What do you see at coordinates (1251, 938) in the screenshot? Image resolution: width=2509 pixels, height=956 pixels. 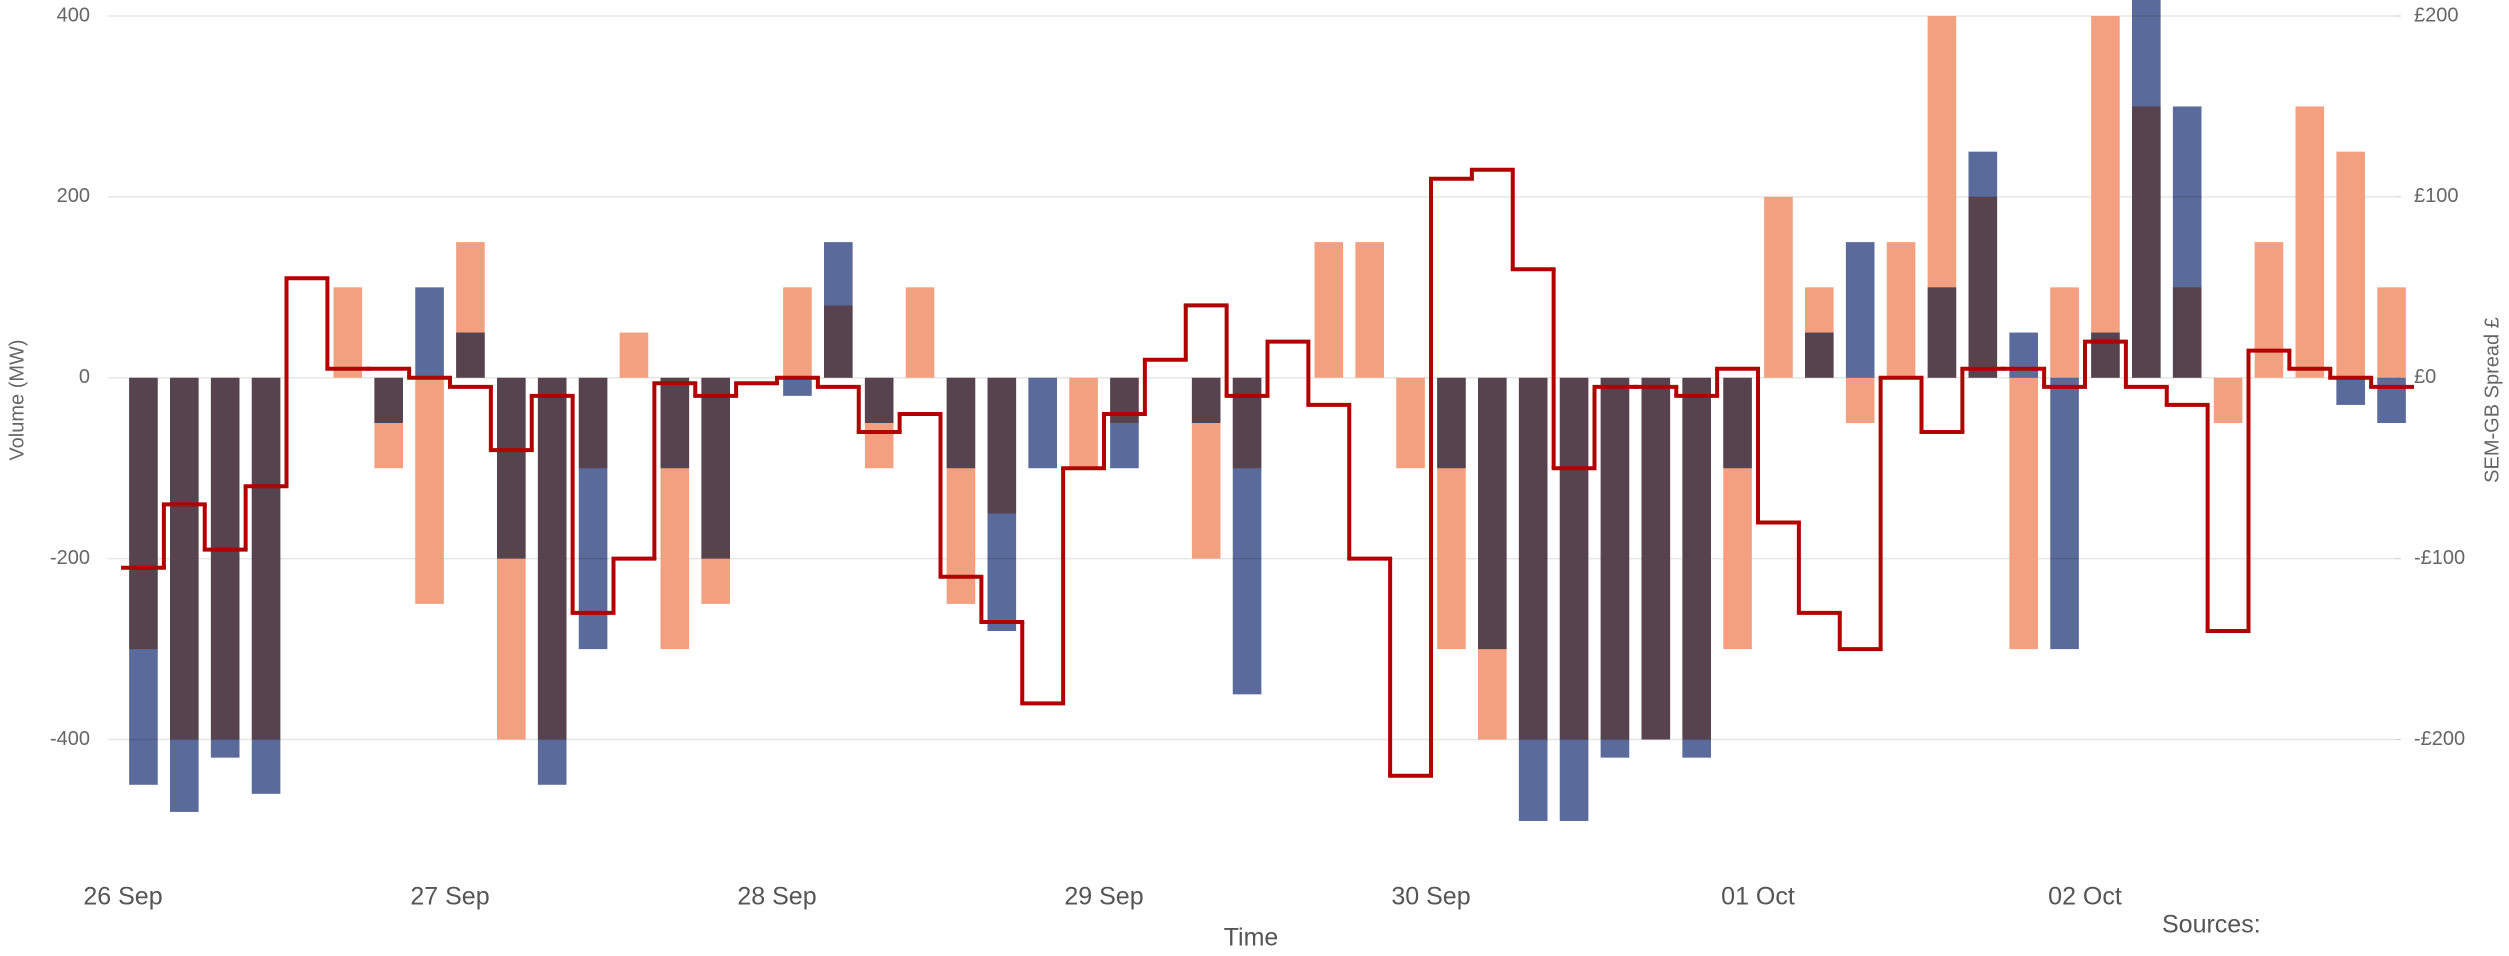 I see `x-axis-title: Time` at bounding box center [1251, 938].